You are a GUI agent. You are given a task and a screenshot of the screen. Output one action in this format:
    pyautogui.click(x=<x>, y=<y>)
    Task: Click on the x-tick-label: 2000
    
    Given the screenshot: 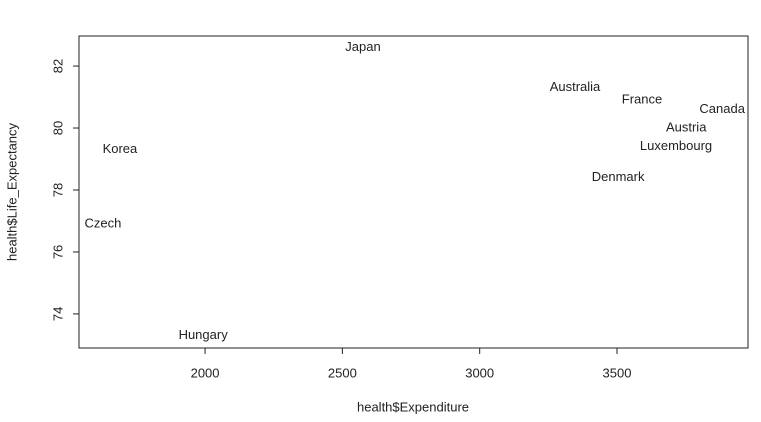 What is the action you would take?
    pyautogui.click(x=205, y=372)
    